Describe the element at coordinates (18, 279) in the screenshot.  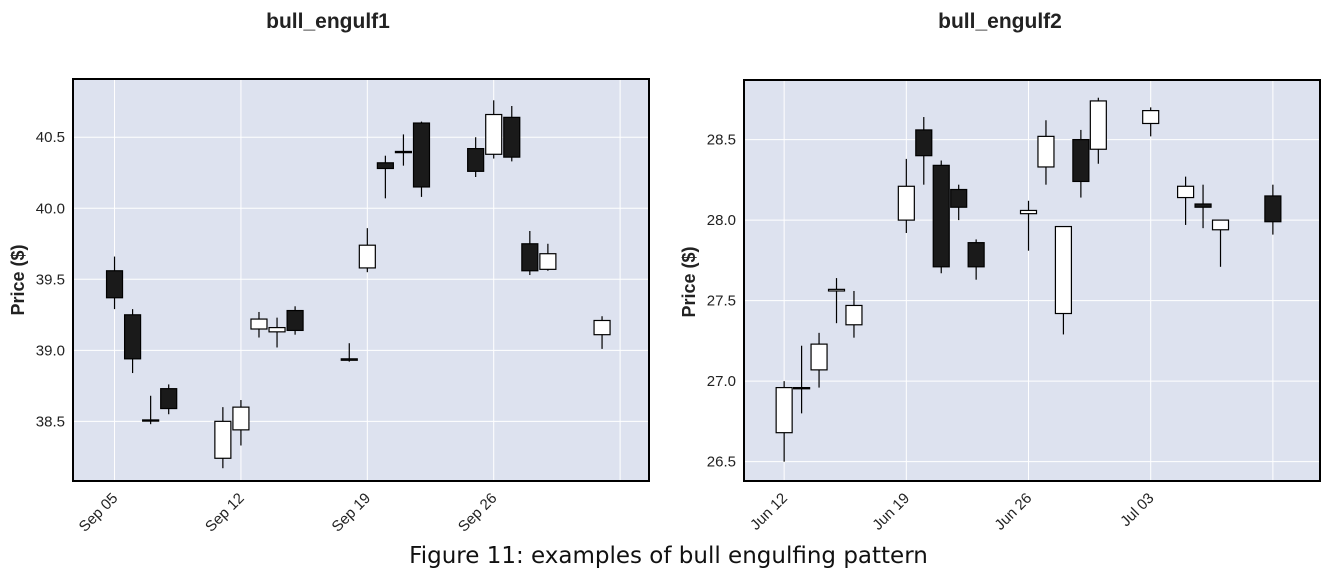
I see `y-axis-label: Price ($)` at that location.